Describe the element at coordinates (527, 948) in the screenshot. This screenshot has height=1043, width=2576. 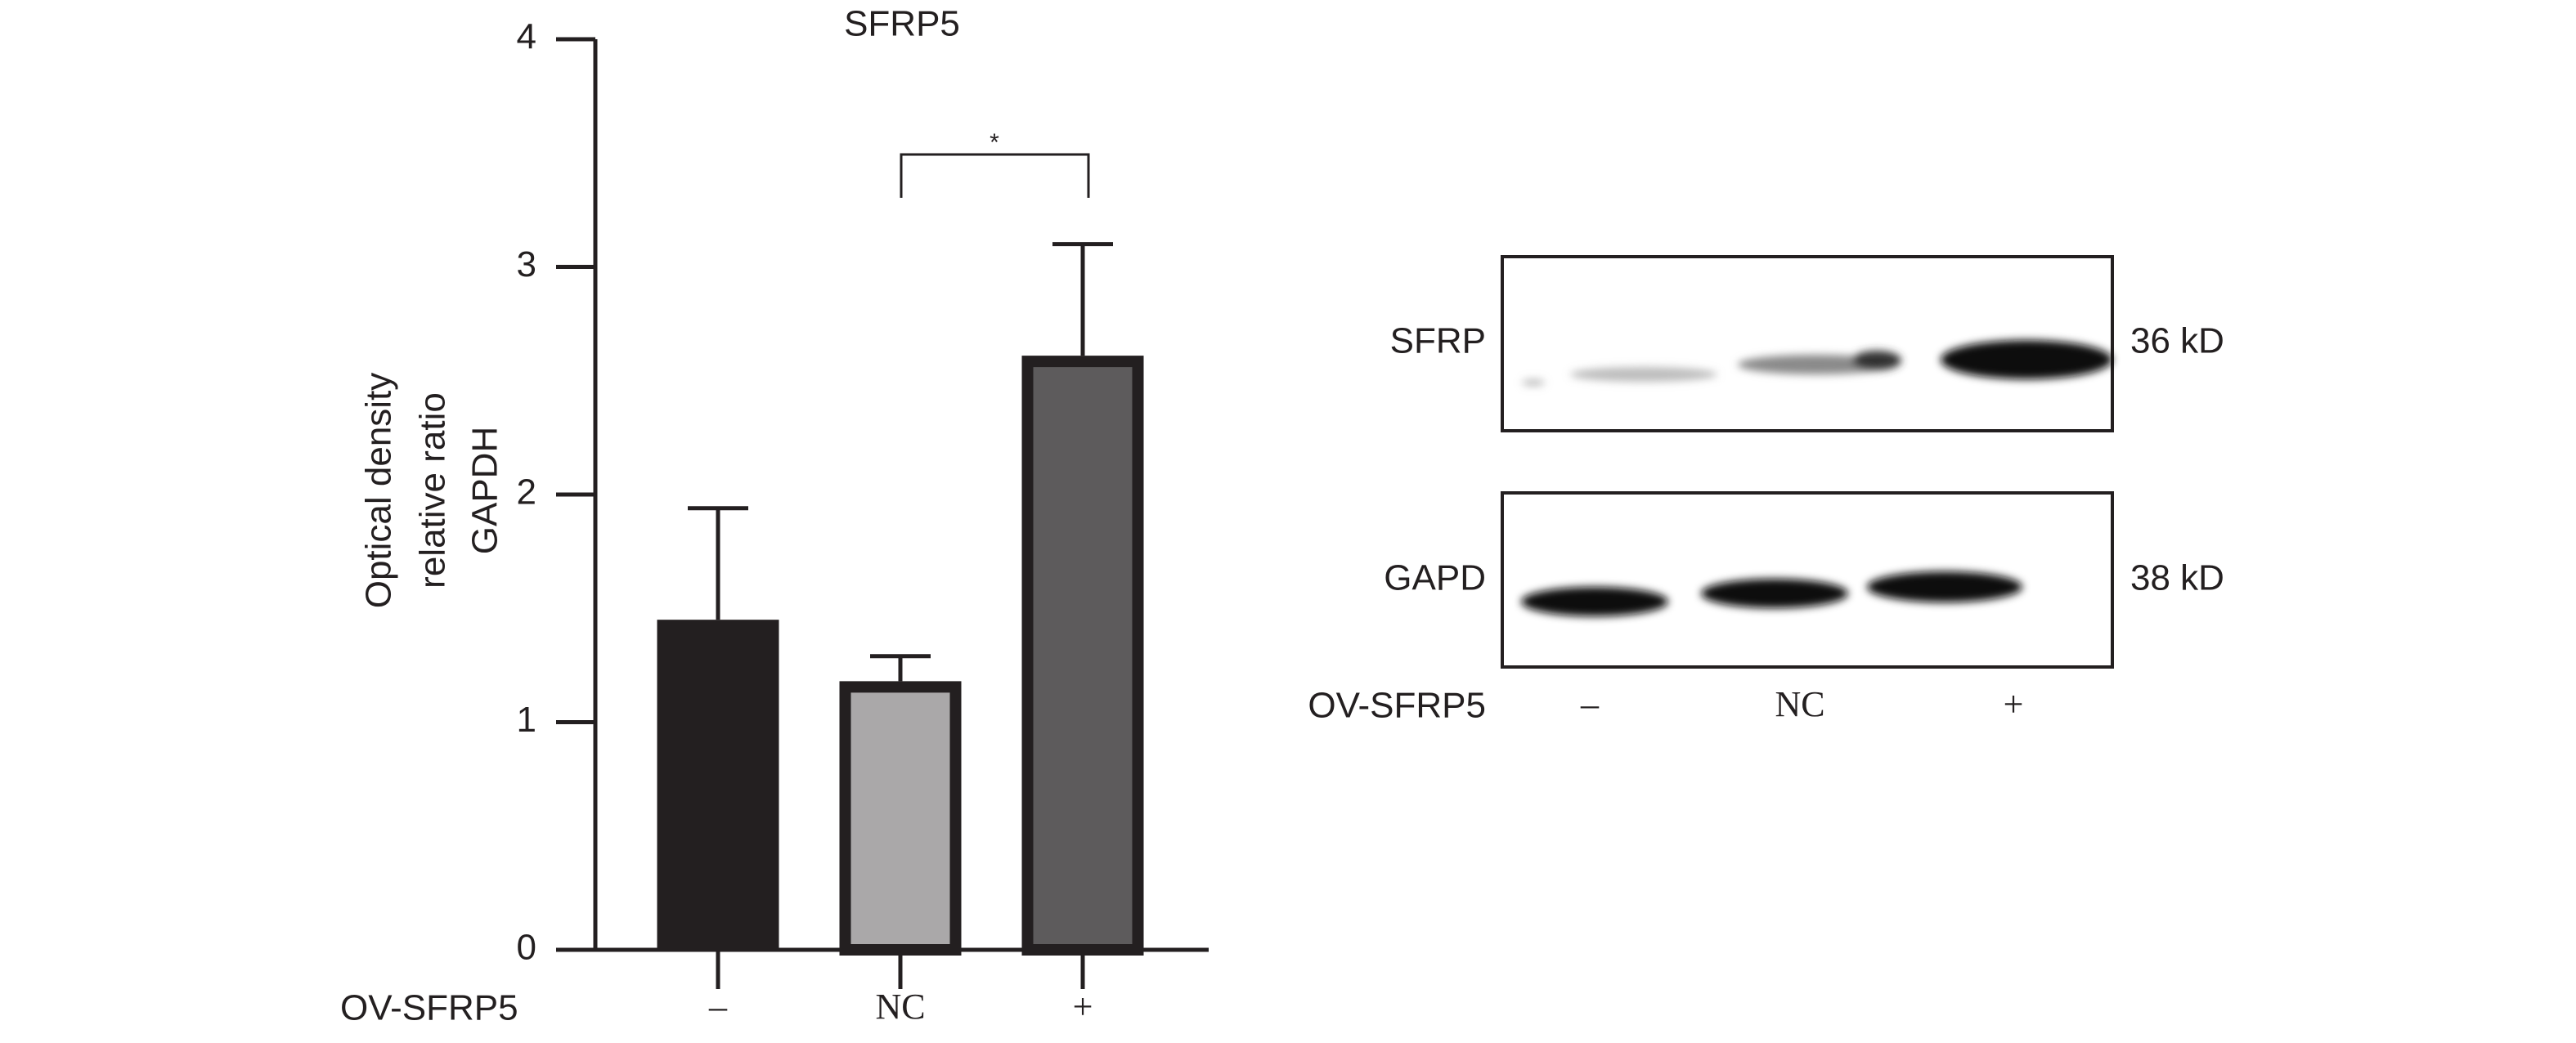
I see `y-tick-label: 0` at that location.